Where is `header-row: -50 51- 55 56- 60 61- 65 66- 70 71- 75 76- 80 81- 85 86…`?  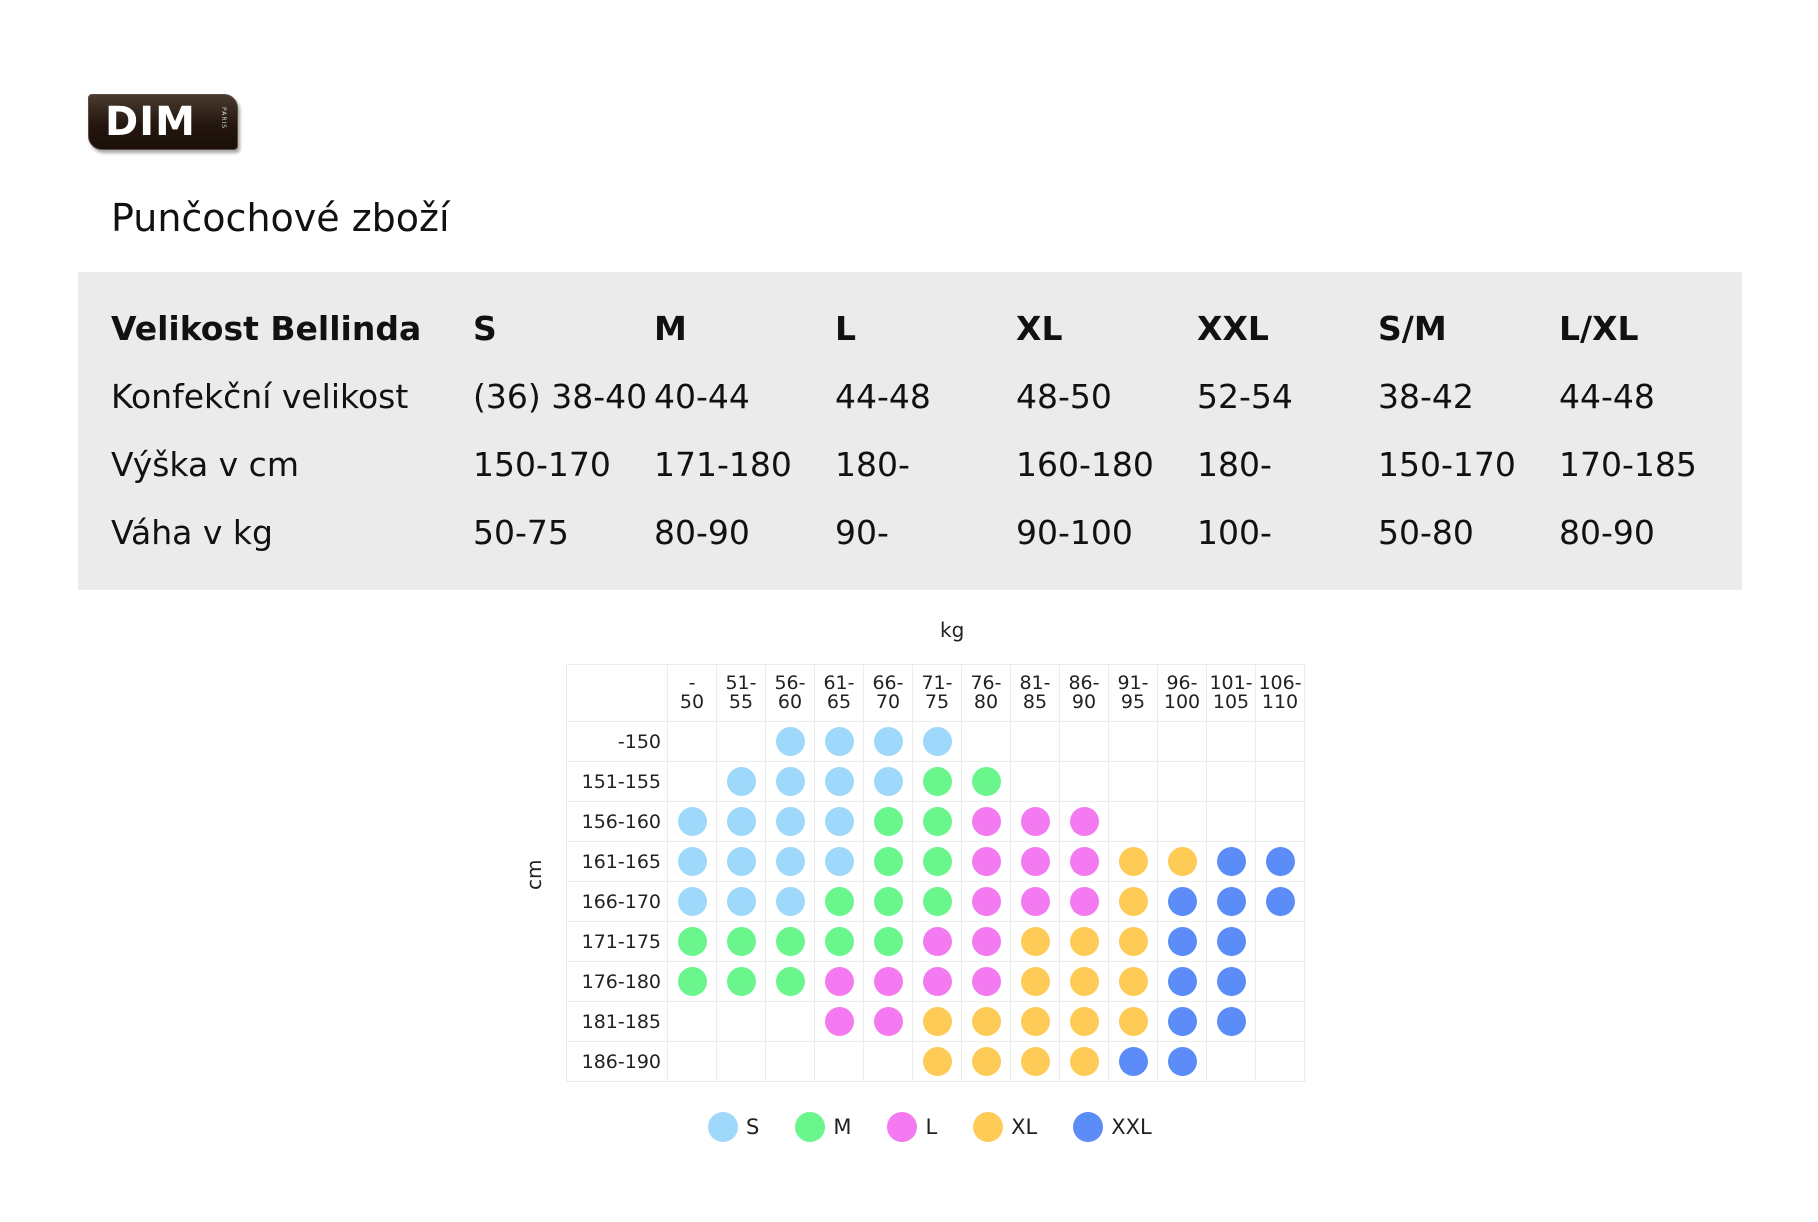
header-row: -50 51- 55 56- 60 61- 65 66- 70 71- 75 76- 80 81- 85 86… is located at coordinates (935, 693).